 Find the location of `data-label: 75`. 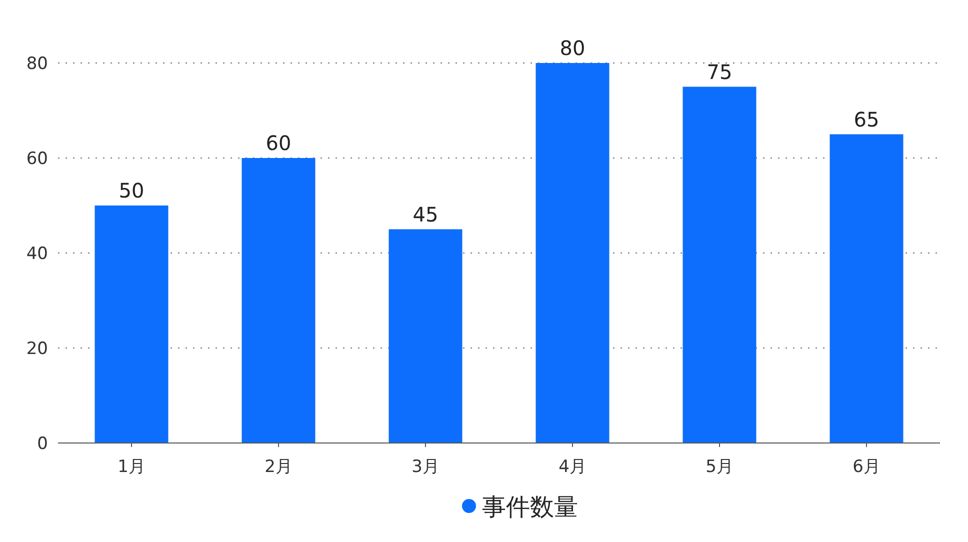

data-label: 75 is located at coordinates (719, 72).